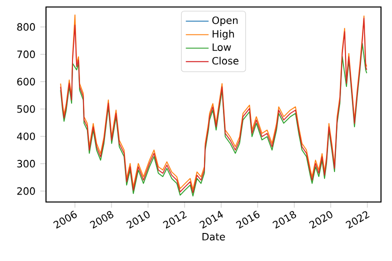 The width and height of the screenshot is (392, 261). What do you see at coordinates (26, 109) in the screenshot?
I see `y-tick-label: 500` at bounding box center [26, 109].